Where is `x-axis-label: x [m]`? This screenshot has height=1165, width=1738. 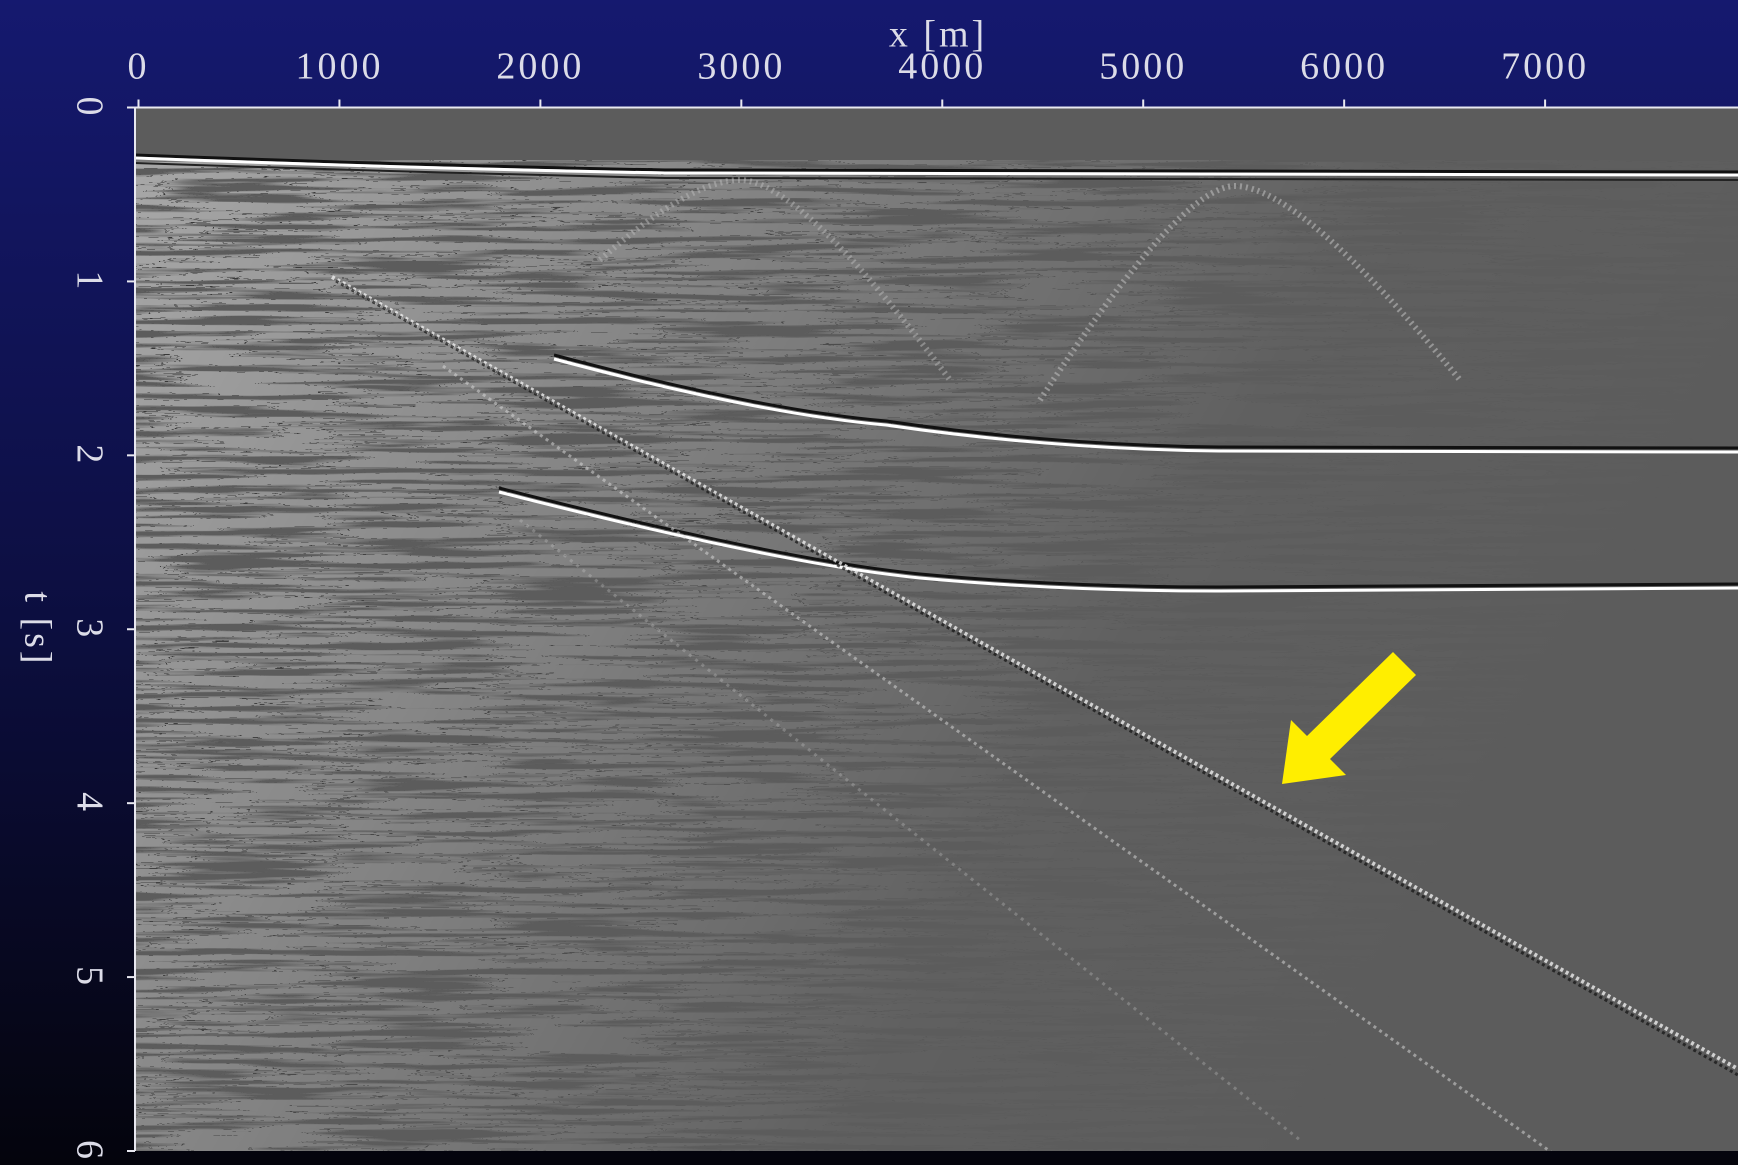 x-axis-label: x [m] is located at coordinates (938, 35).